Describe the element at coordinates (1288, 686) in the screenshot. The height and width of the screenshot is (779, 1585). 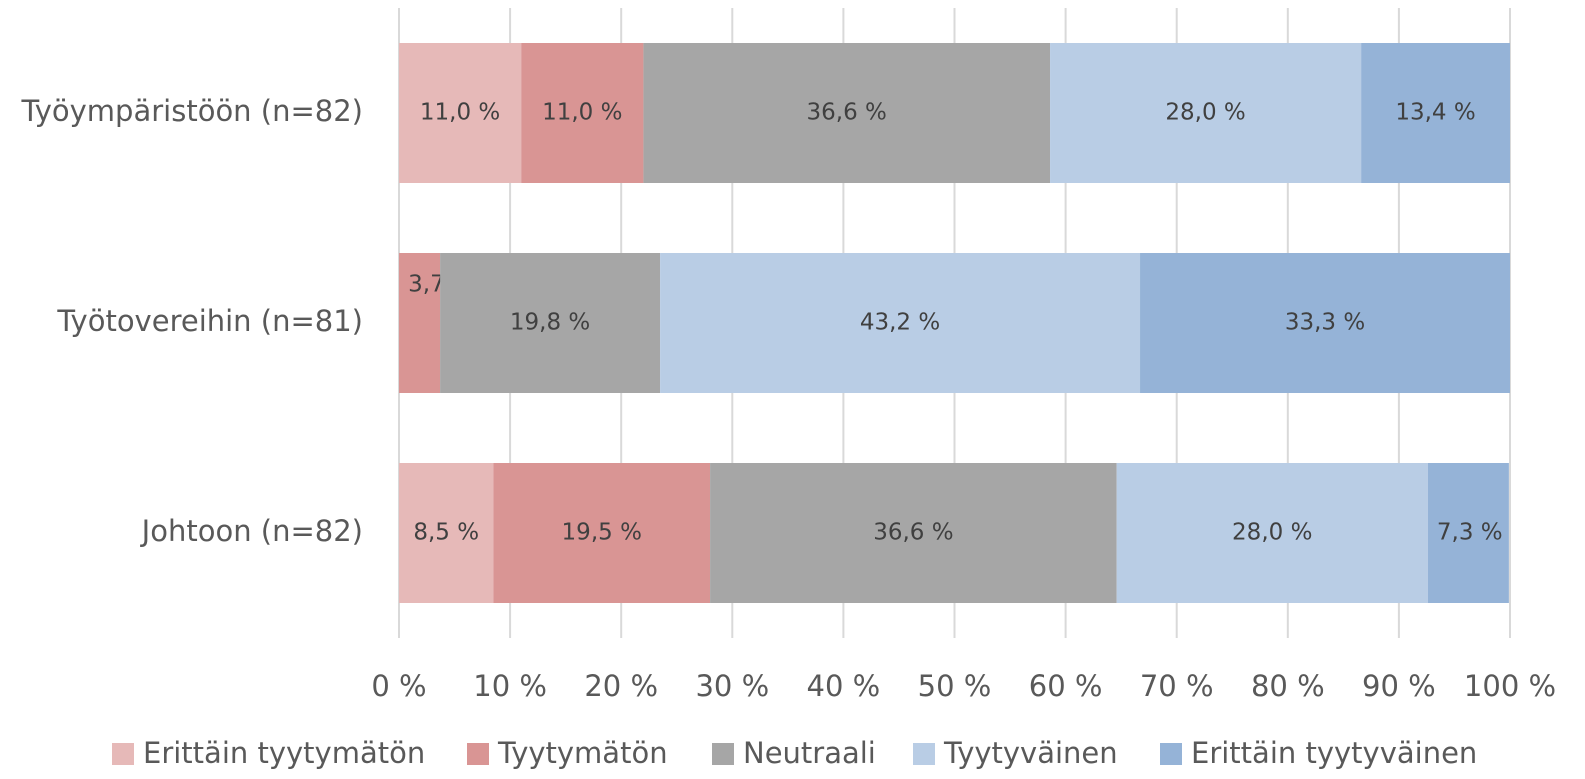
I see `x-tick-label: 80 %` at that location.